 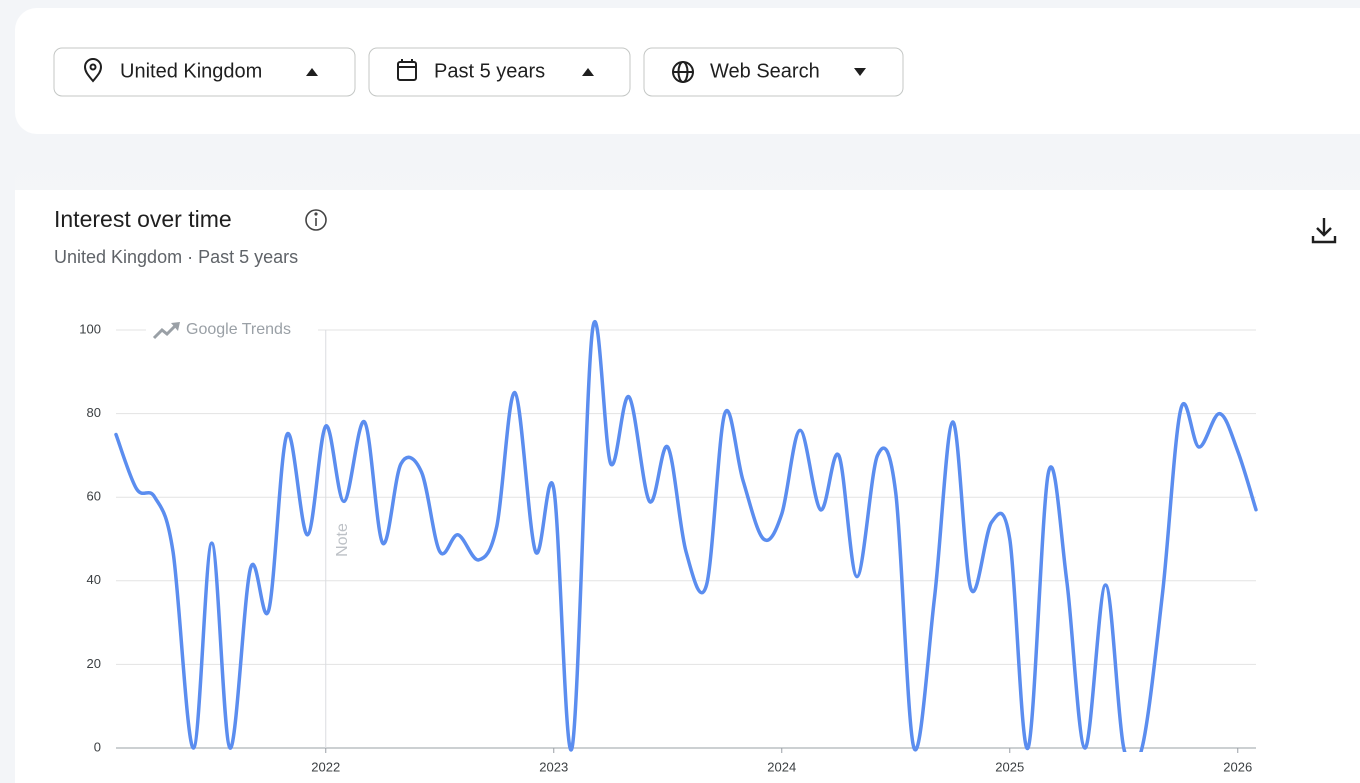 I want to click on filter-label: United Kingdom, so click(x=191, y=71).